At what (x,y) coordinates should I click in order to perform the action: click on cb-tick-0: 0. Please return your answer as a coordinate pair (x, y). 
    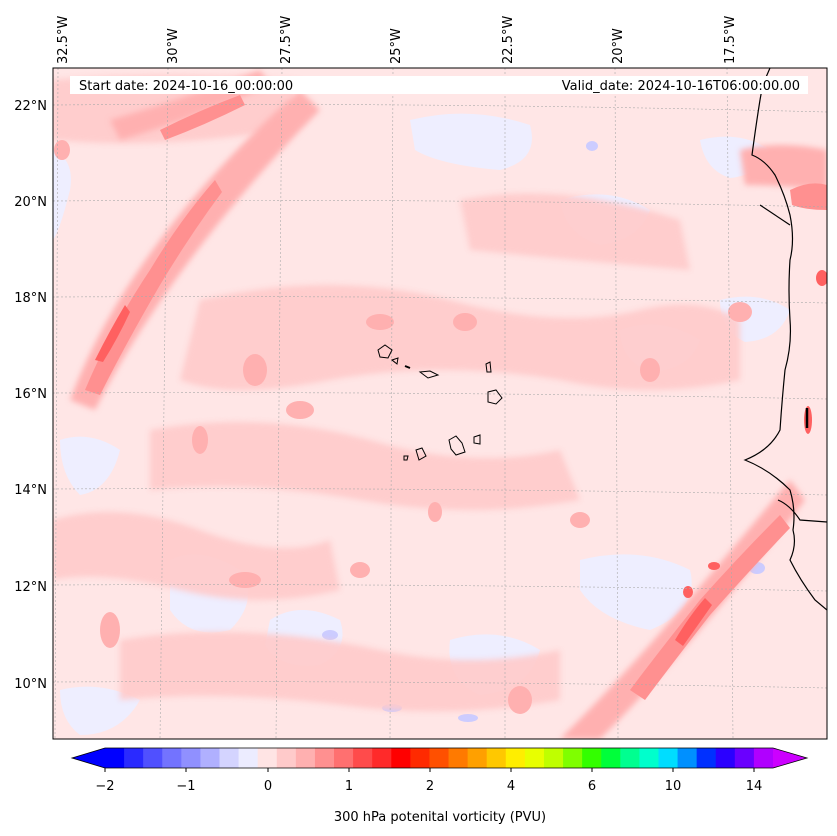
    Looking at the image, I should click on (268, 786).